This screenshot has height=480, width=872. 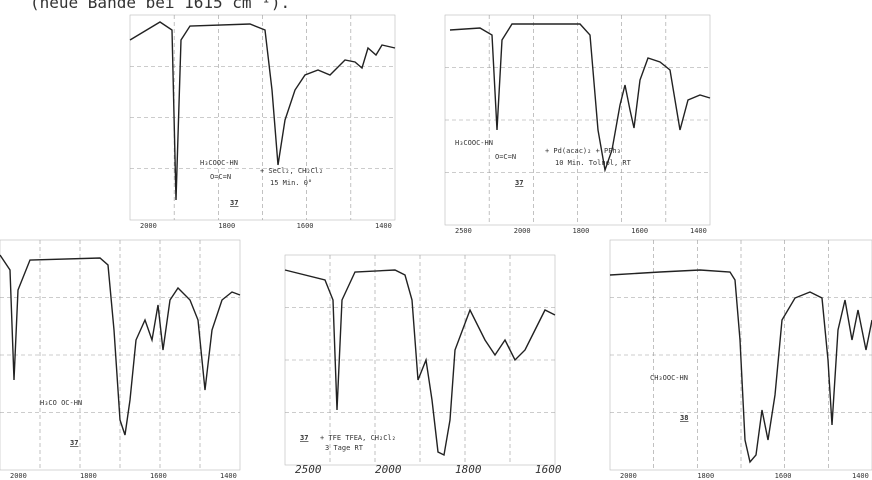 I want to click on reagent: + SeCl₂, CH₂Cl₂, so click(x=291, y=171).